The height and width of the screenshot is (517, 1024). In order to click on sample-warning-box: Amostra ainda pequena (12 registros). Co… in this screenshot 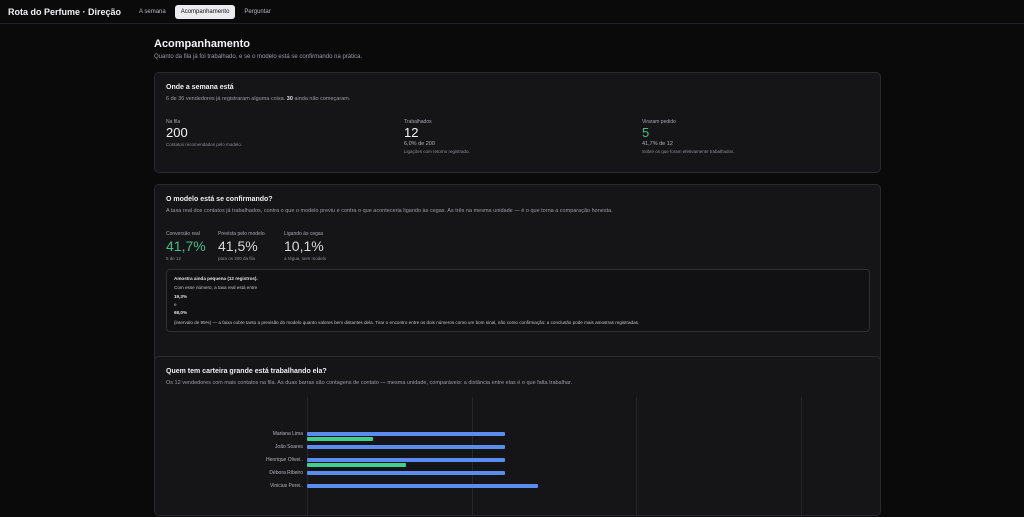, I will do `click(518, 300)`.